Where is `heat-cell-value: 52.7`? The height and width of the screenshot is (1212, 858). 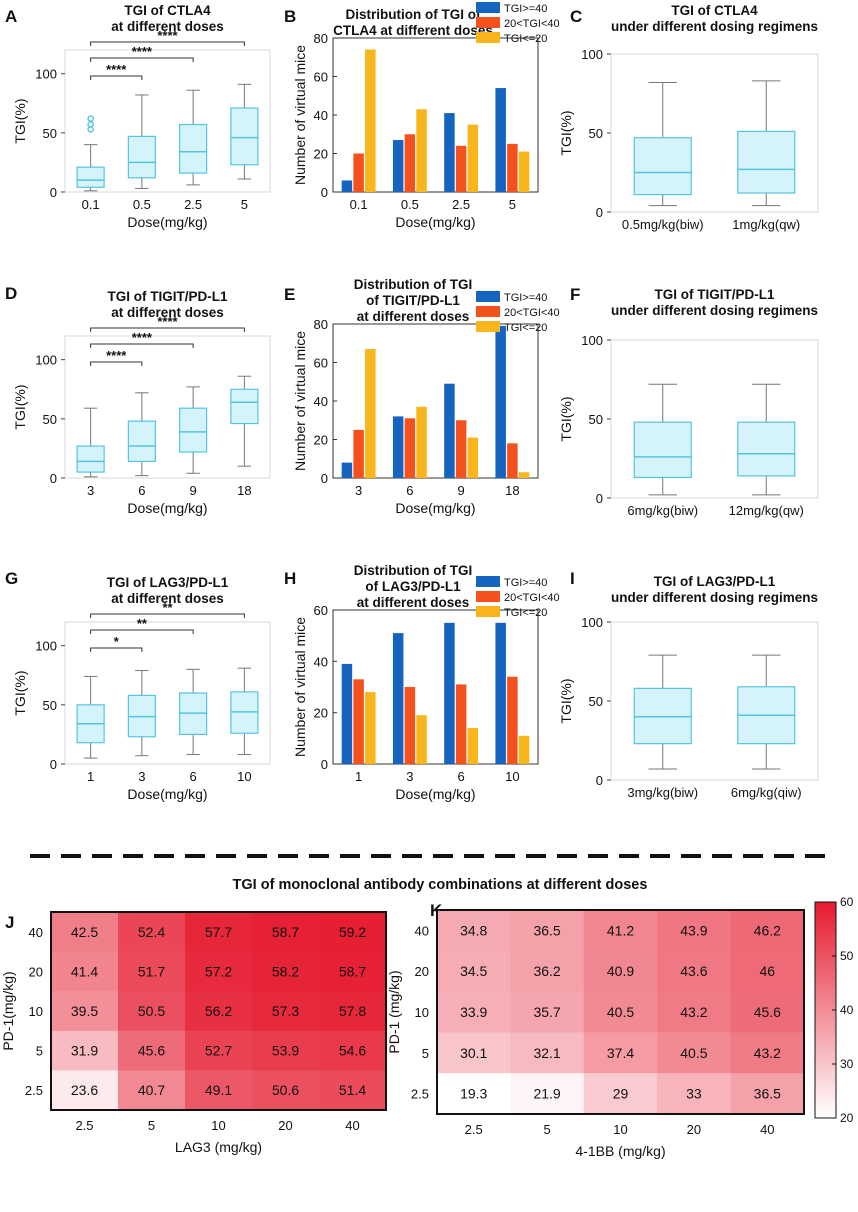 heat-cell-value: 52.7 is located at coordinates (218, 1051).